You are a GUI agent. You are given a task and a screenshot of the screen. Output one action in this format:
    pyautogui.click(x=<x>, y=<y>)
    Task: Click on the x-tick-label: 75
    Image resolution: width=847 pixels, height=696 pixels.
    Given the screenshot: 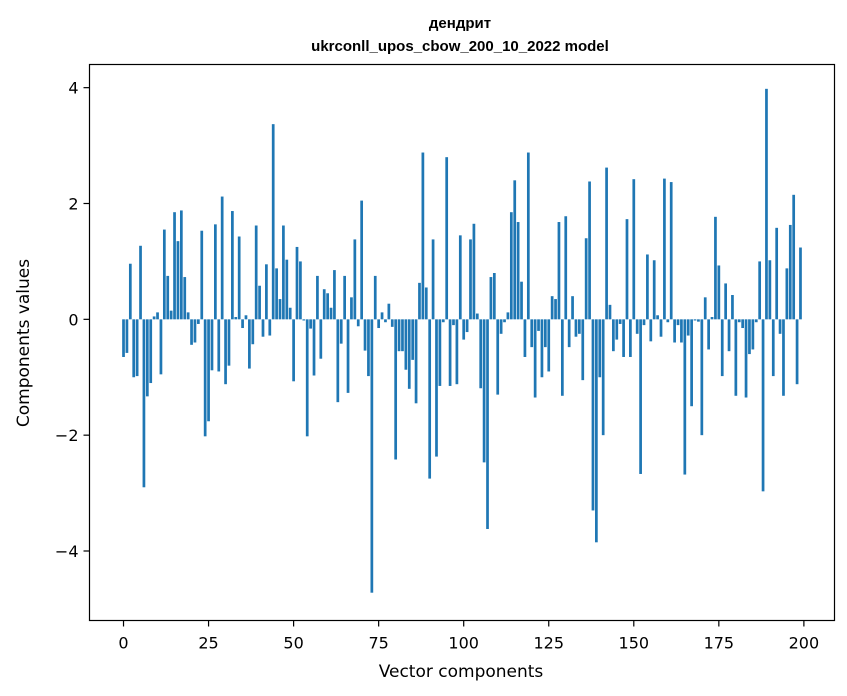 What is the action you would take?
    pyautogui.click(x=378, y=643)
    